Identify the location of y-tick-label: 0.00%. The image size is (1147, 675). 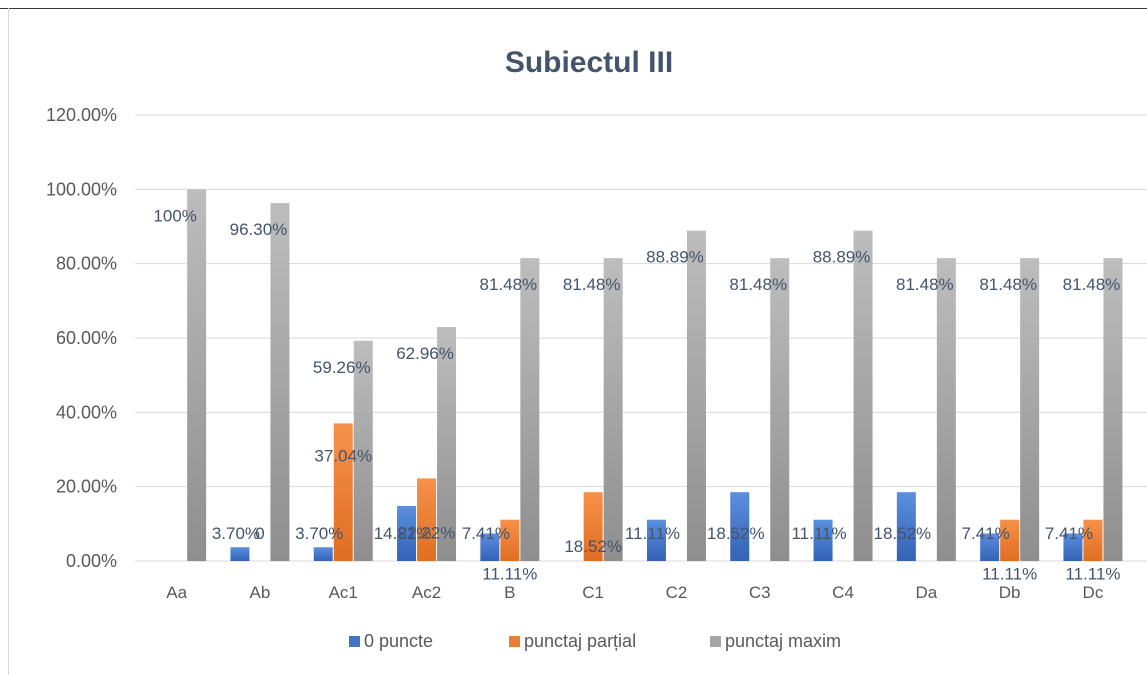
(91, 561).